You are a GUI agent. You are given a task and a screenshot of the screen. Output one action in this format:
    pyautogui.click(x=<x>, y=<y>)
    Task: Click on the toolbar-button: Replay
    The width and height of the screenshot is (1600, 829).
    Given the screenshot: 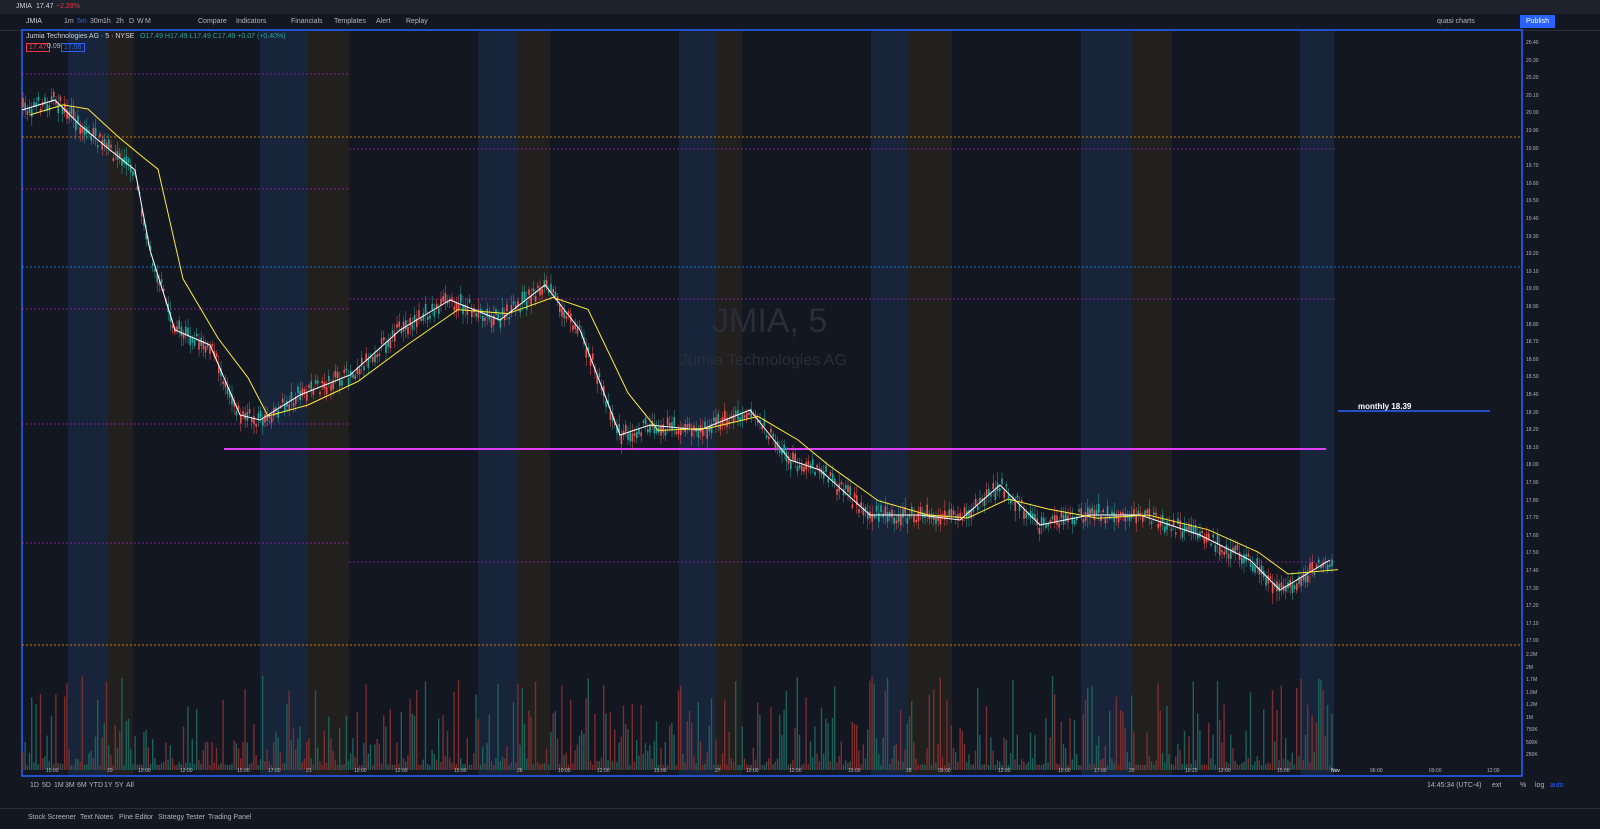 What is the action you would take?
    pyautogui.click(x=417, y=21)
    